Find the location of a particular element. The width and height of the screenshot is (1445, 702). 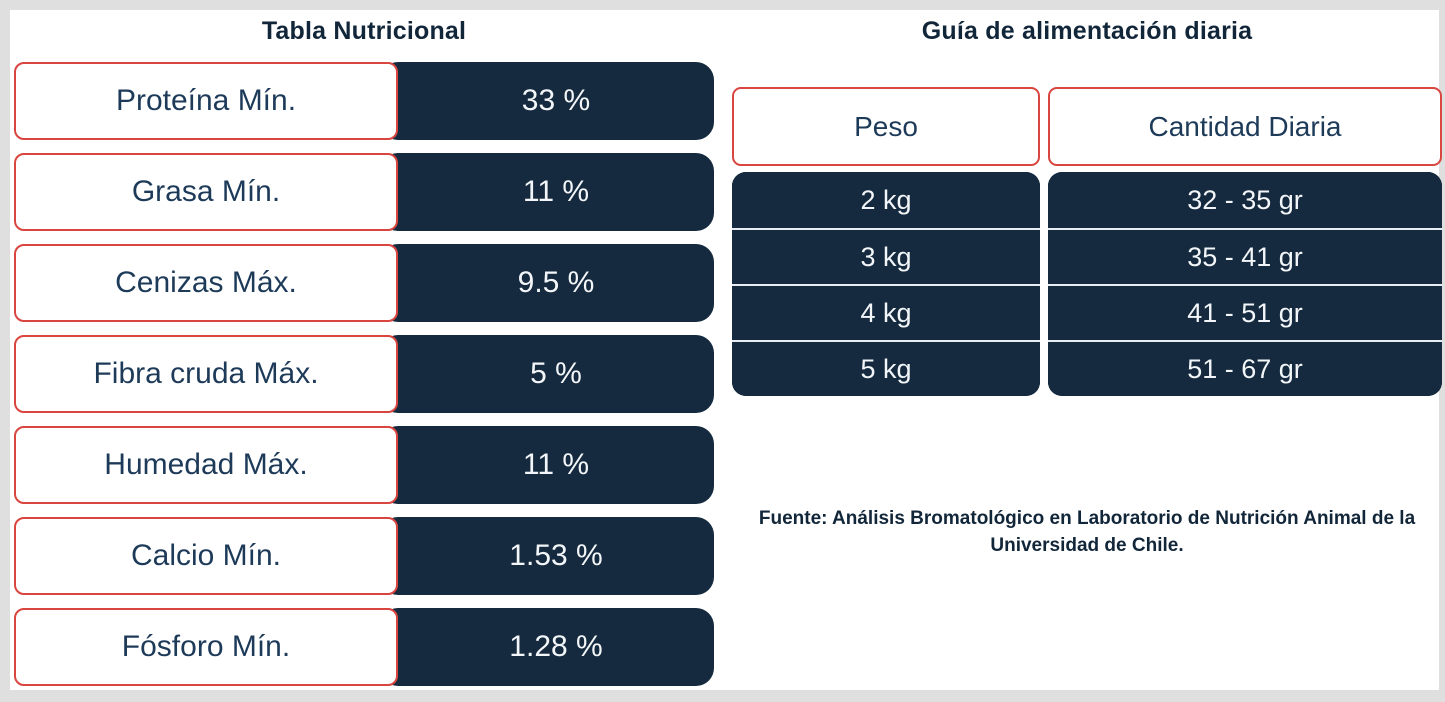

nutrition-row-proteina: Proteína Mín. 33 % is located at coordinates (364, 101).